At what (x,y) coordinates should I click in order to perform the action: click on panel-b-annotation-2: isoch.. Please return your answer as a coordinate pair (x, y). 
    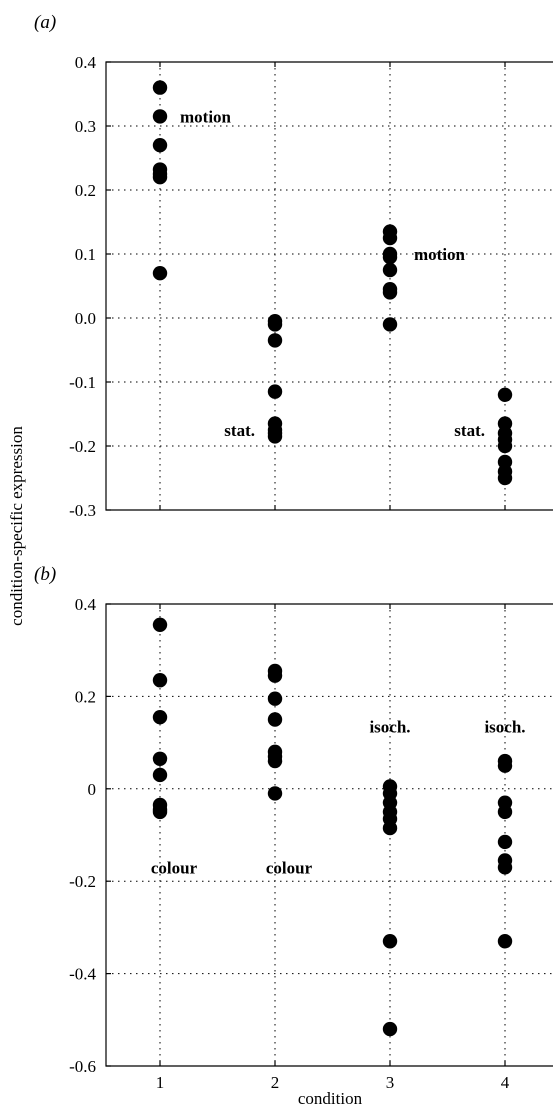
    Looking at the image, I should click on (389, 726).